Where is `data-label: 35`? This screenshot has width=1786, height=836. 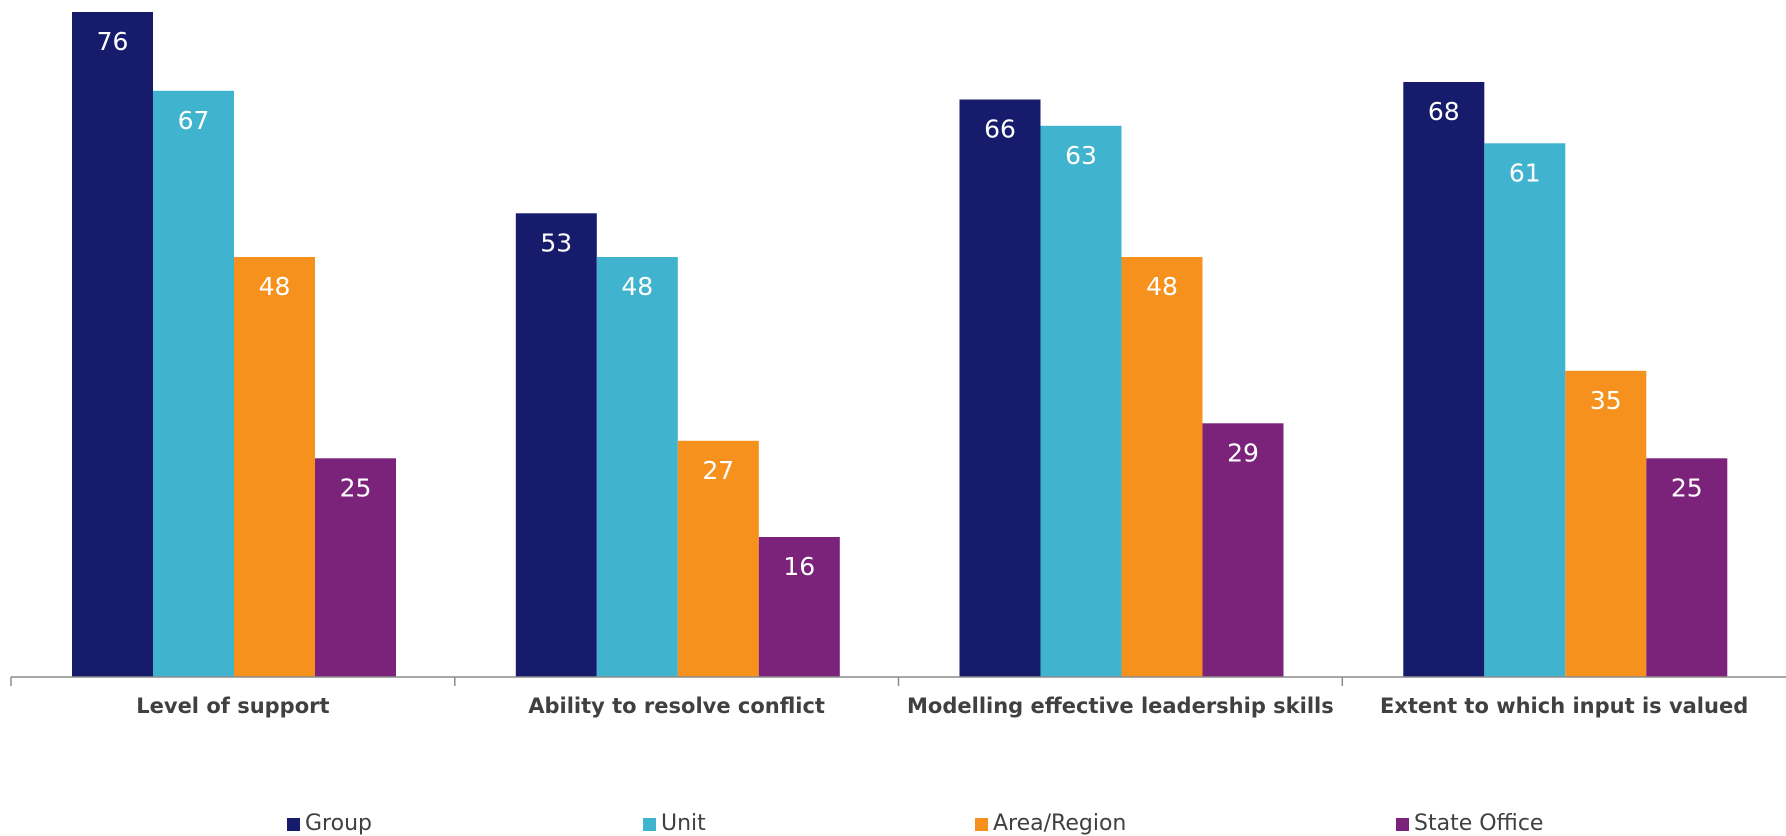
data-label: 35 is located at coordinates (1606, 400).